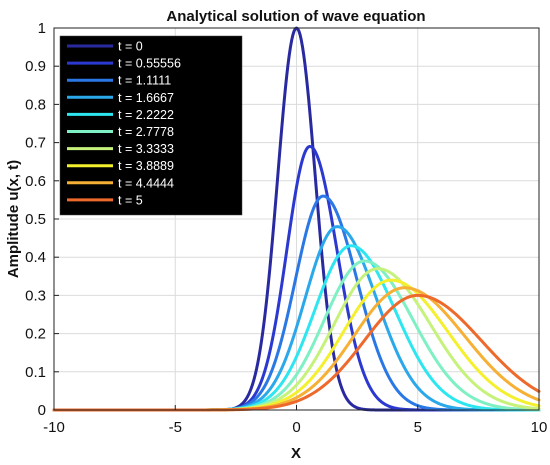 This screenshot has width=550, height=465. I want to click on legend-entry-label: t = 1.1111, so click(144, 81).